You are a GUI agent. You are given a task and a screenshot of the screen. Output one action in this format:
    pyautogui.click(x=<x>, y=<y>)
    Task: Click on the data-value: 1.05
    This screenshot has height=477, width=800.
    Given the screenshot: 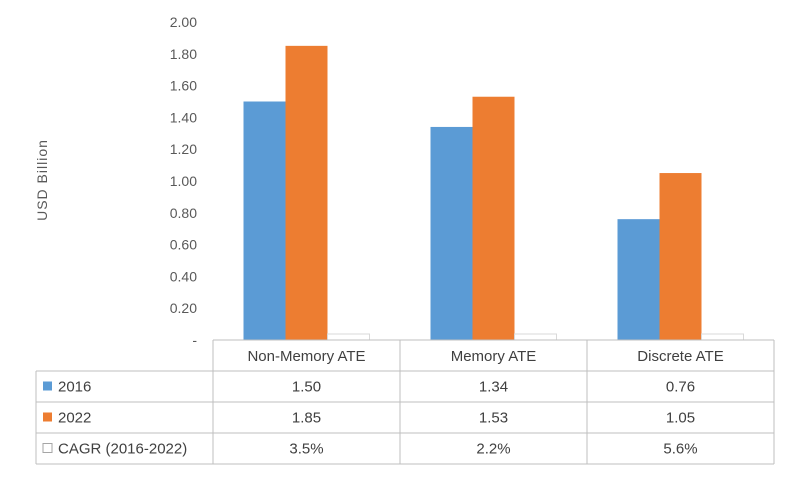 What is the action you would take?
    pyautogui.click(x=680, y=418)
    